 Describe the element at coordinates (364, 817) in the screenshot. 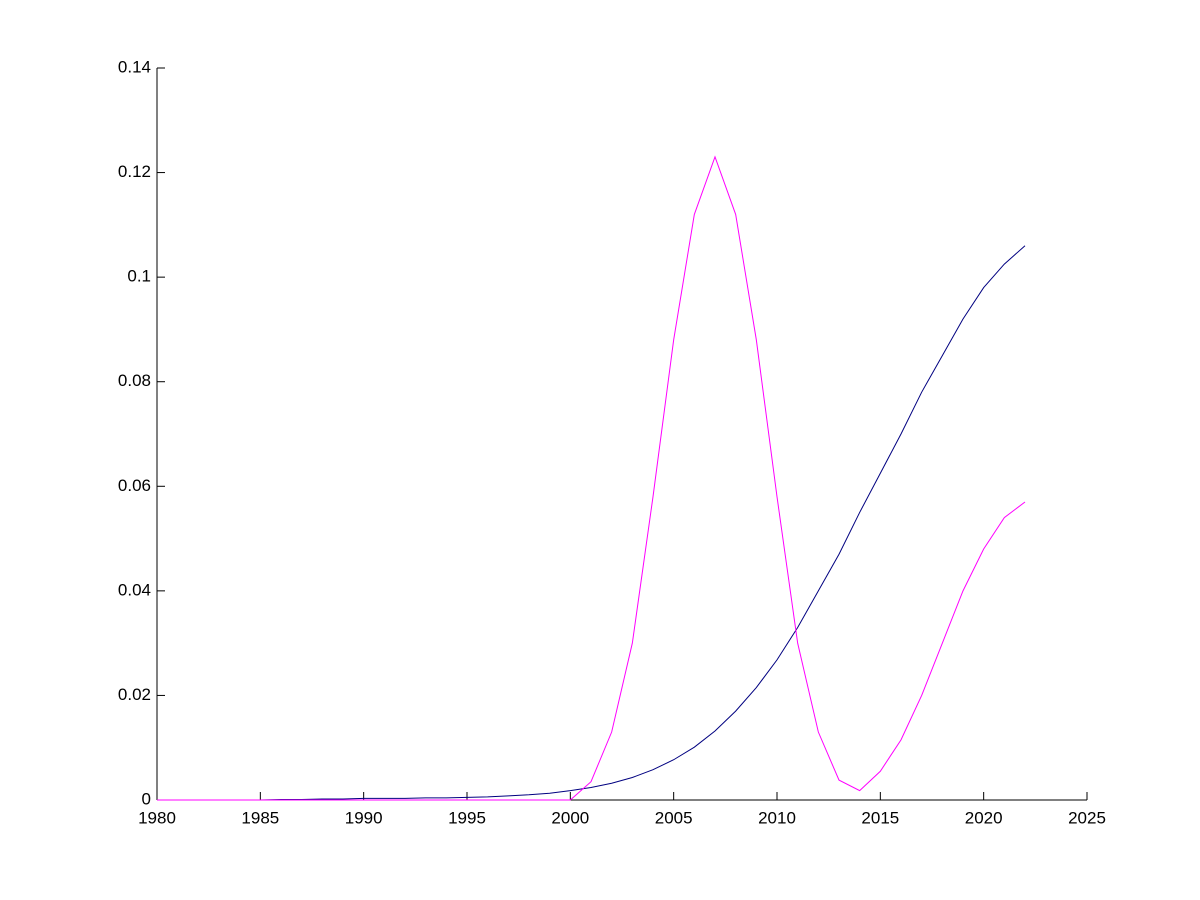

I see `x-tick-label: 1990` at that location.